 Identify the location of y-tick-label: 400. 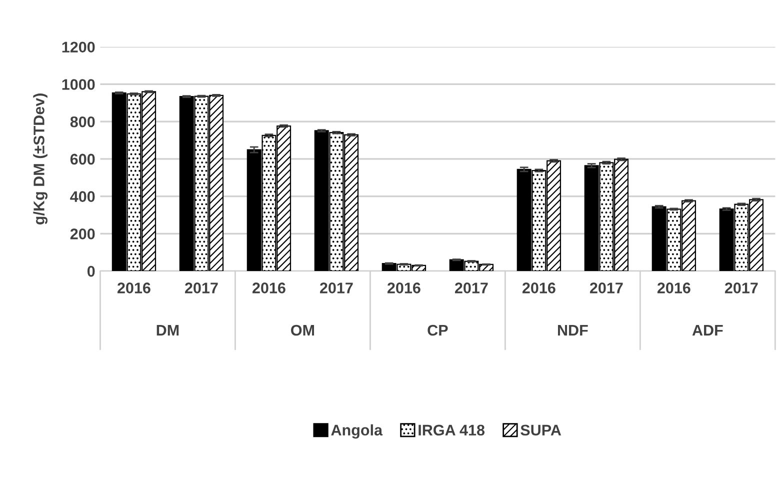
(82, 196).